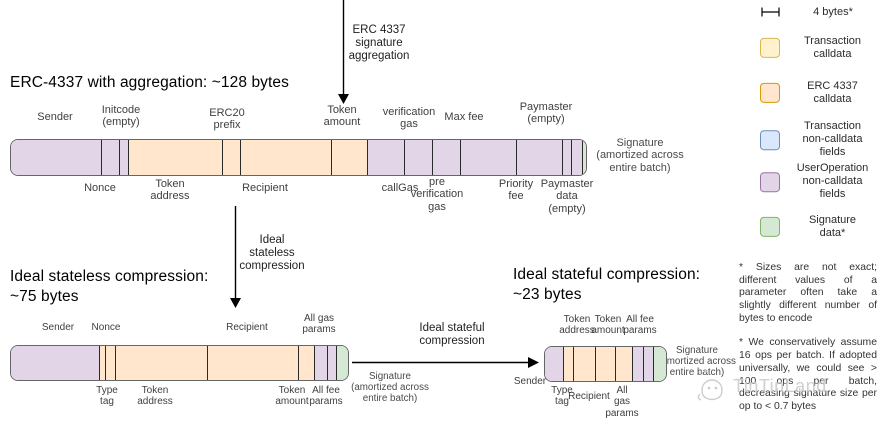 The height and width of the screenshot is (424, 883). What do you see at coordinates (608, 325) in the screenshot?
I see `bar3-label-token-amount: Token amount` at bounding box center [608, 325].